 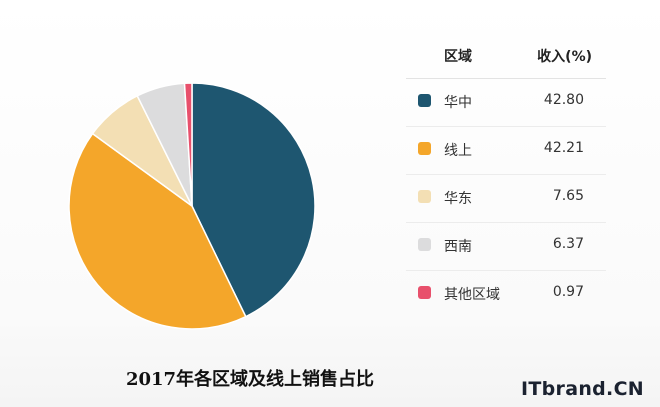 What do you see at coordinates (506, 151) in the screenshot?
I see `legend-row: 线上 42.21` at bounding box center [506, 151].